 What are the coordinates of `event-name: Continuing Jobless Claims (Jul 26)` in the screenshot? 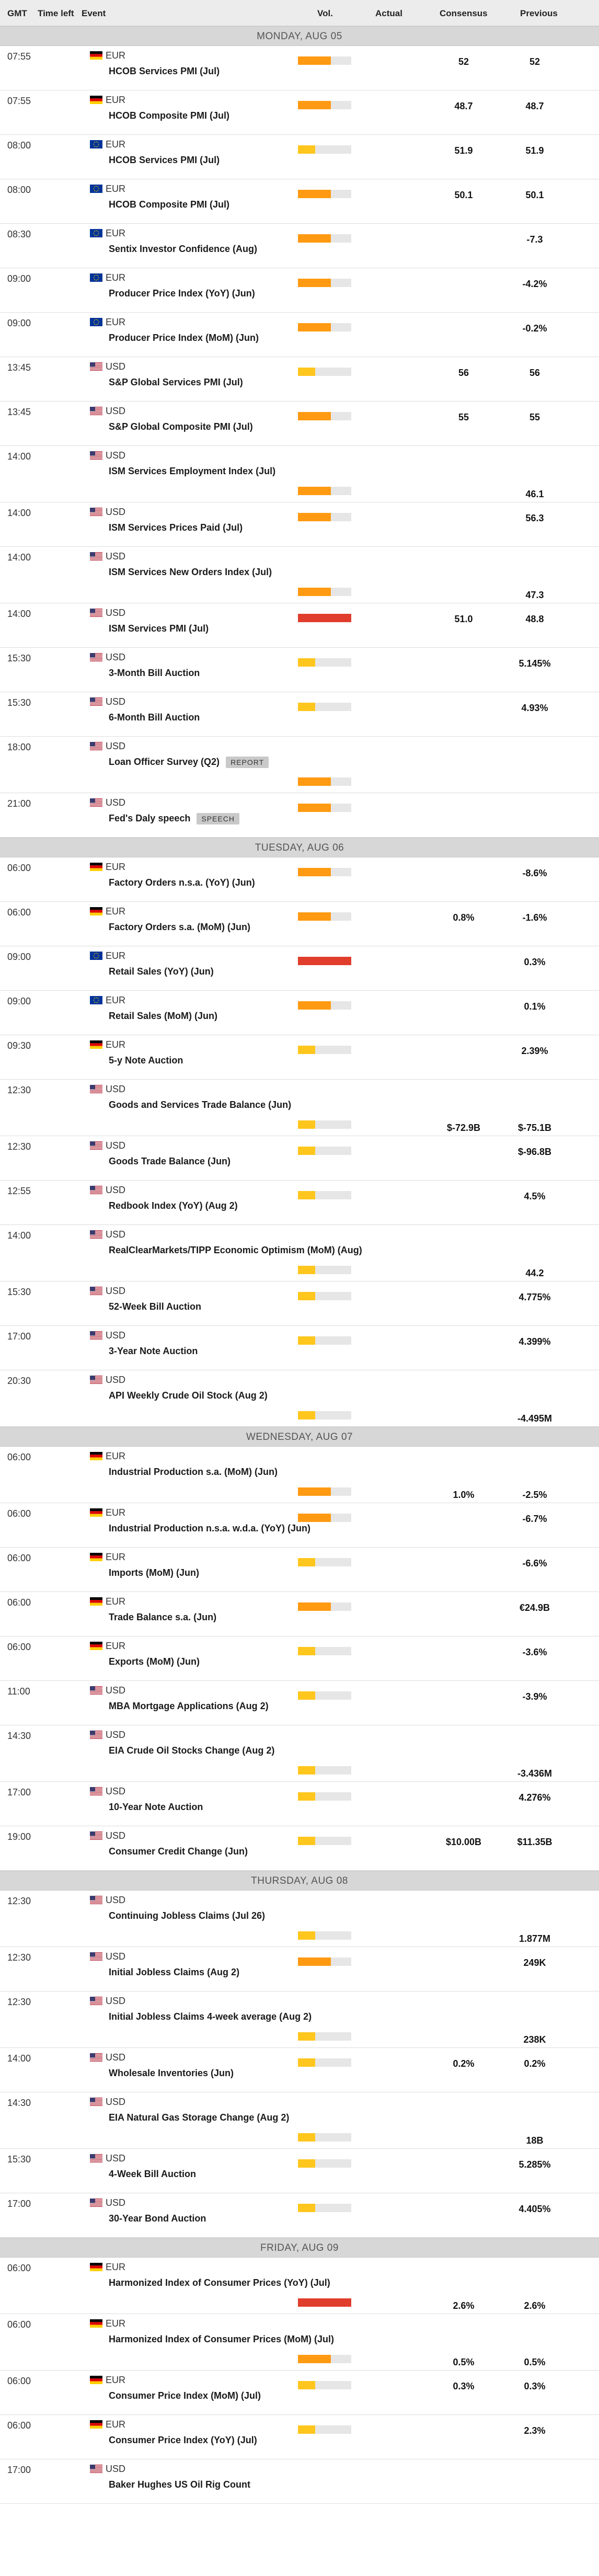 It's located at (187, 1915).